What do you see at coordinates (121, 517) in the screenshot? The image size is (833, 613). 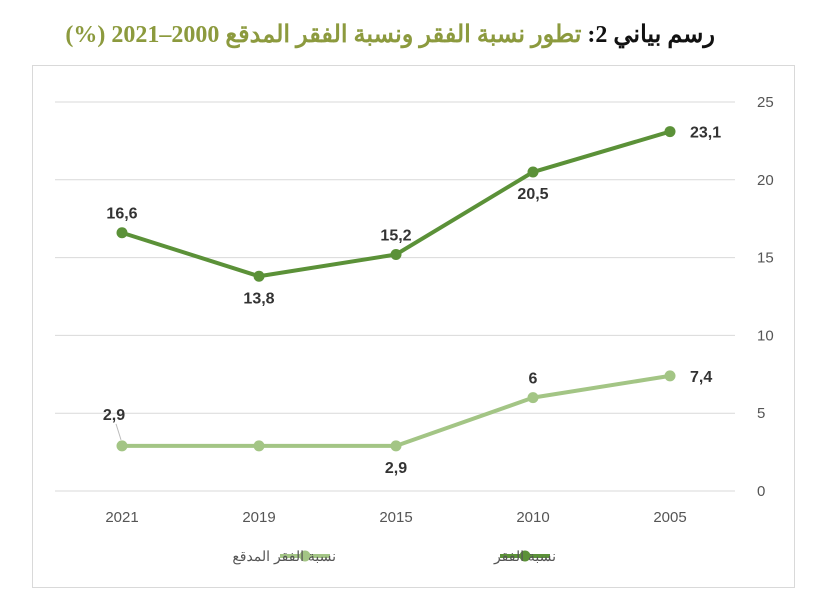 I see `x-tick-label: 2021` at bounding box center [121, 517].